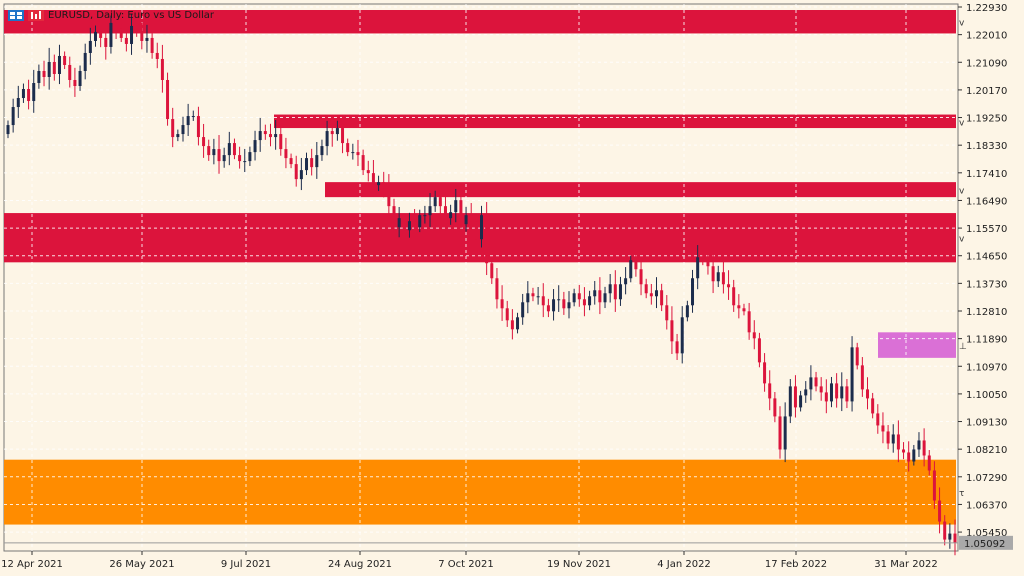  Describe the element at coordinates (579, 564) in the screenshot. I see `time-tick-label: 19 Nov 2021` at that location.